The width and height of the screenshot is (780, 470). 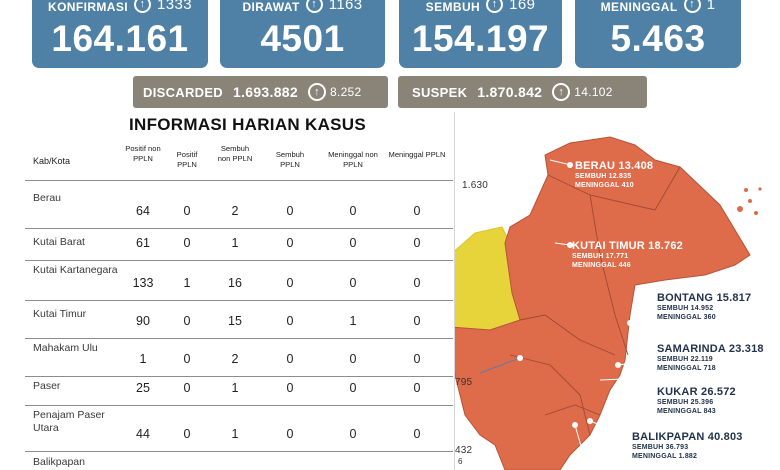 What do you see at coordinates (59, 242) in the screenshot?
I see `table-cell-kab: Kutai Barat` at bounding box center [59, 242].